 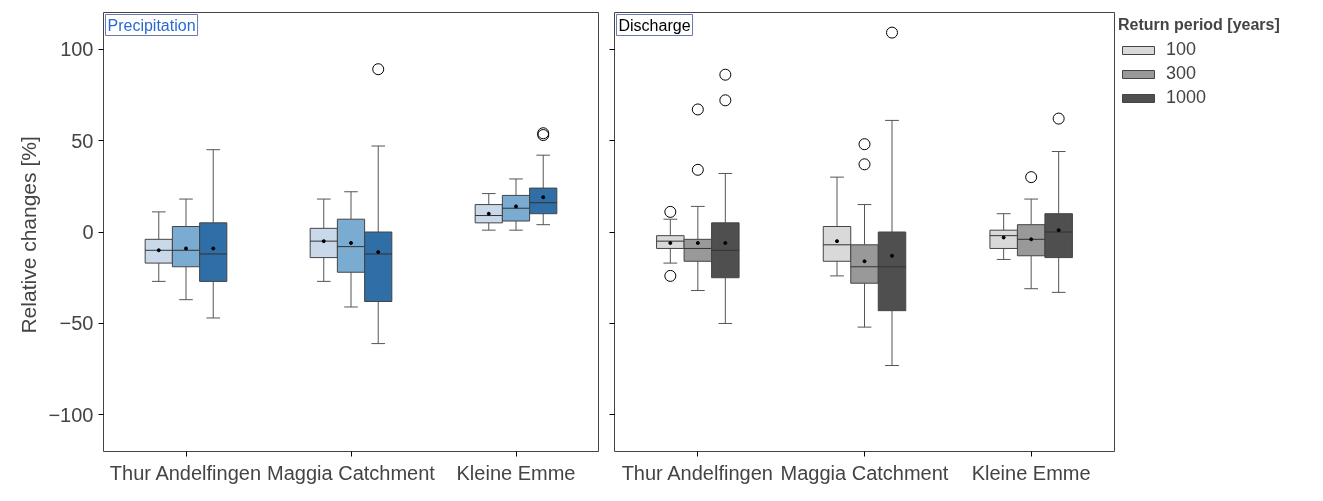 What do you see at coordinates (1181, 73) in the screenshot?
I see `legend-label: 300` at bounding box center [1181, 73].